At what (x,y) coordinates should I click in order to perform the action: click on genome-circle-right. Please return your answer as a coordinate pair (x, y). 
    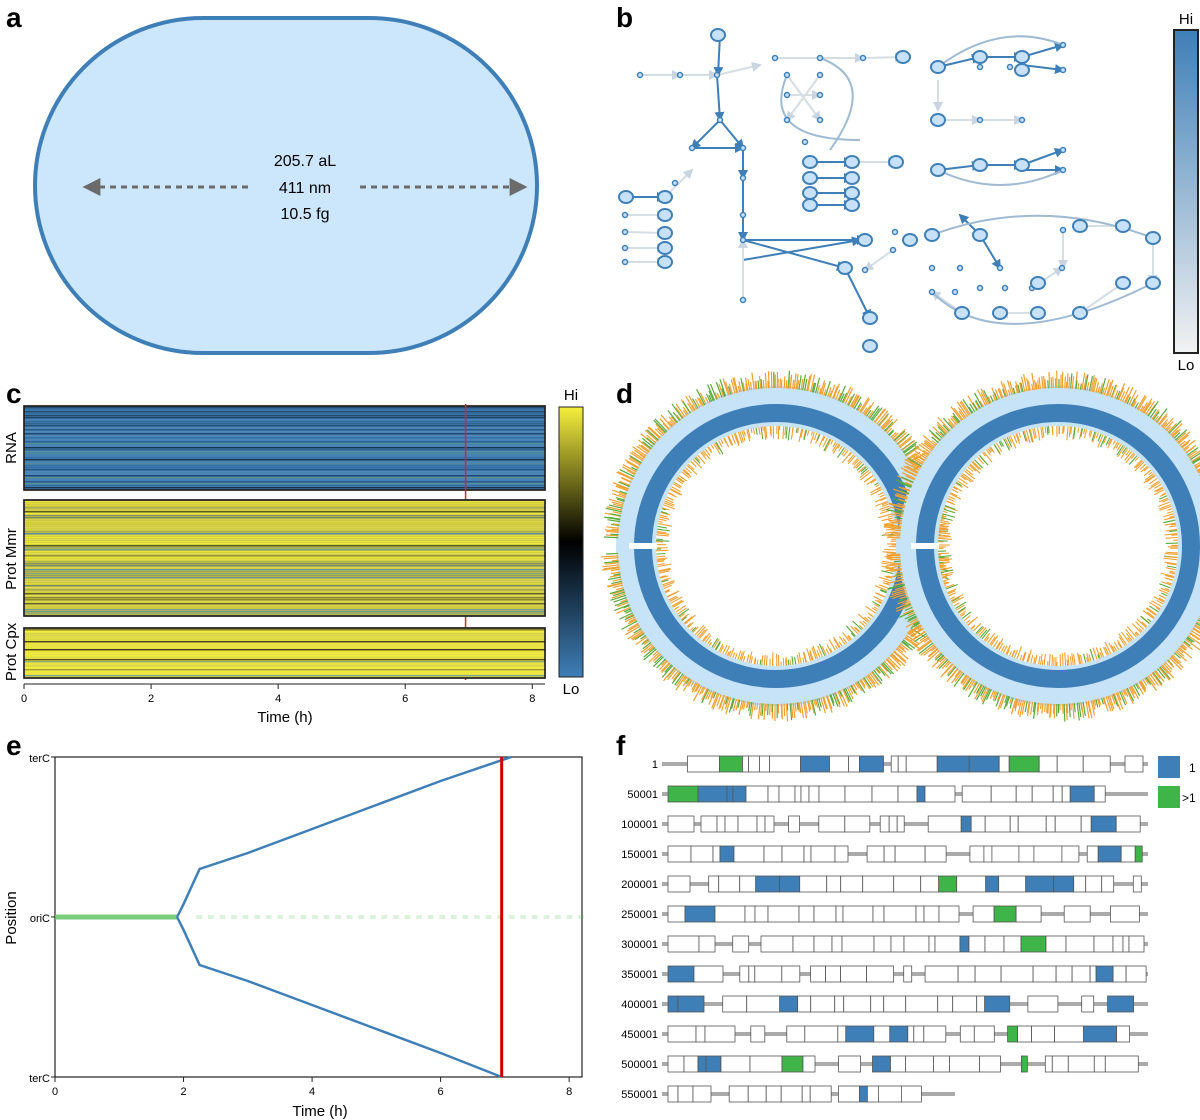
    Looking at the image, I should click on (1041, 546).